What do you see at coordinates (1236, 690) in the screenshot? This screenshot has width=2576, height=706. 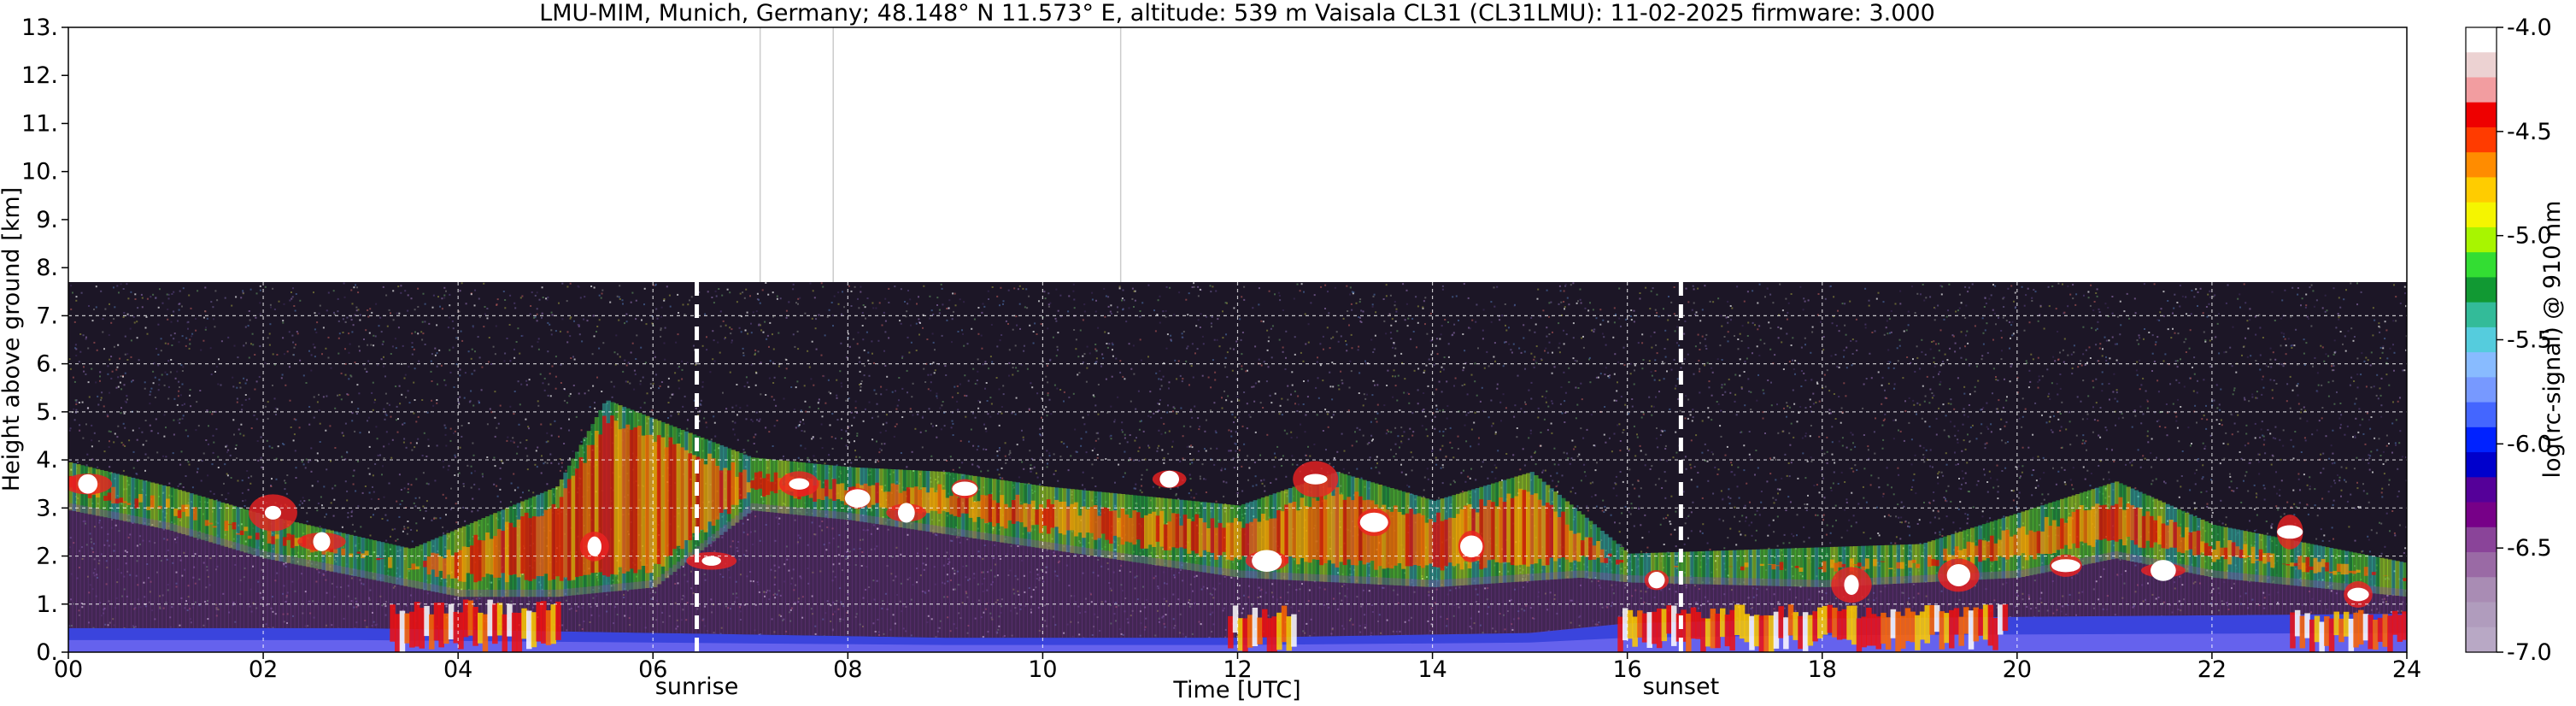 I see `x-axis-label: Time [UTC]` at bounding box center [1236, 690].